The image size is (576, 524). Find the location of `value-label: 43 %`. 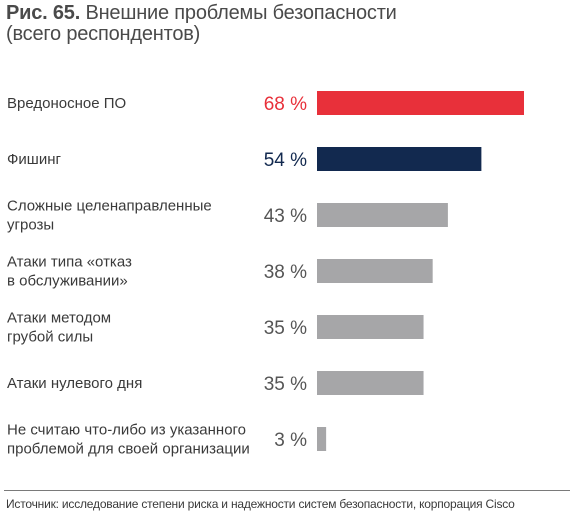

value-label: 43 % is located at coordinates (285, 216).